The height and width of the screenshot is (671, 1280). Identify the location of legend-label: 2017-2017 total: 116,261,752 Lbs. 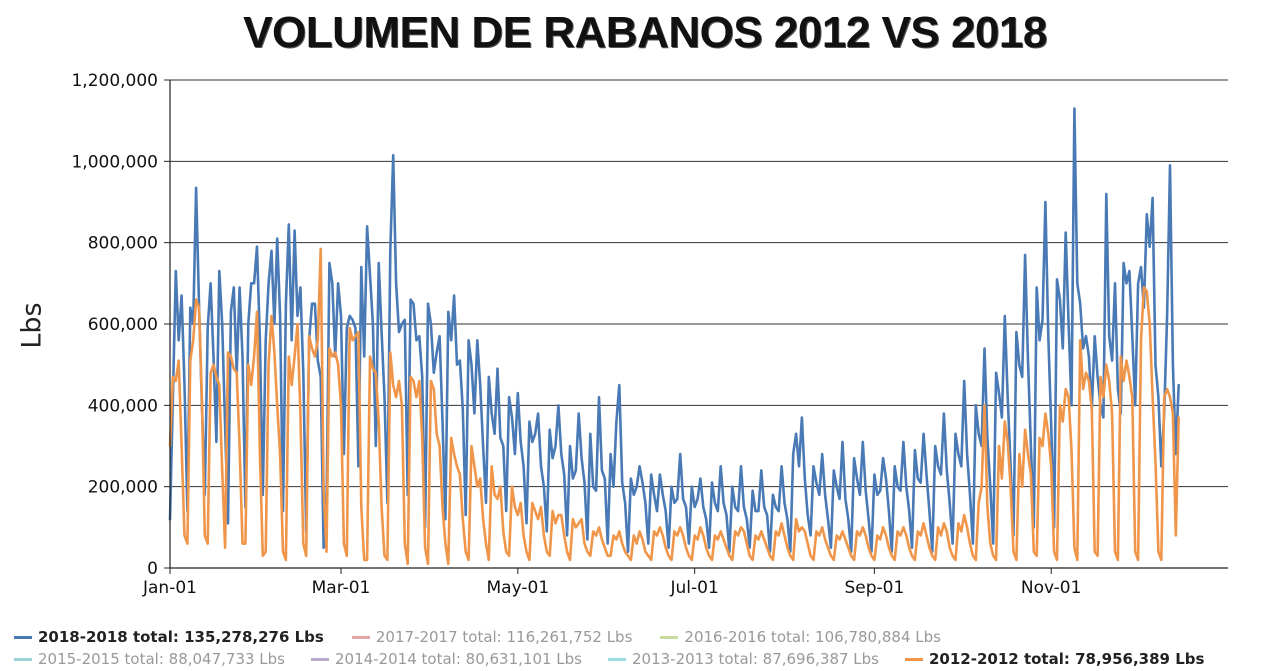
(504, 637).